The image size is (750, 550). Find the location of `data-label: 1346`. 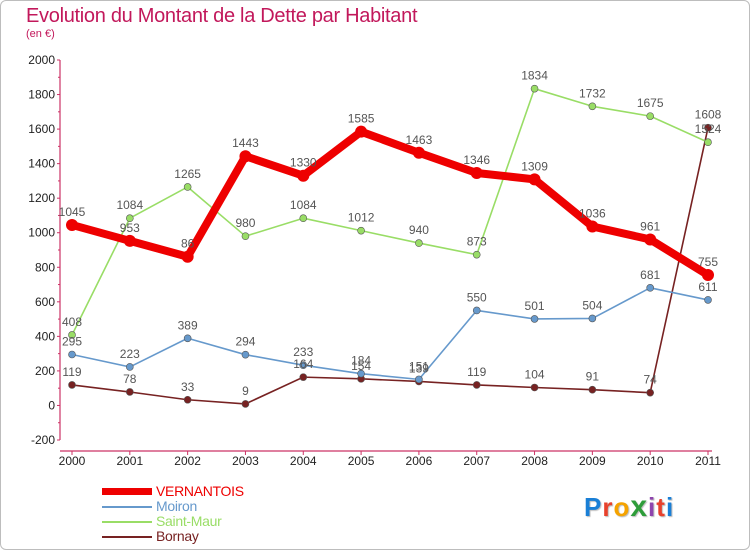

data-label: 1346 is located at coordinates (476, 160).